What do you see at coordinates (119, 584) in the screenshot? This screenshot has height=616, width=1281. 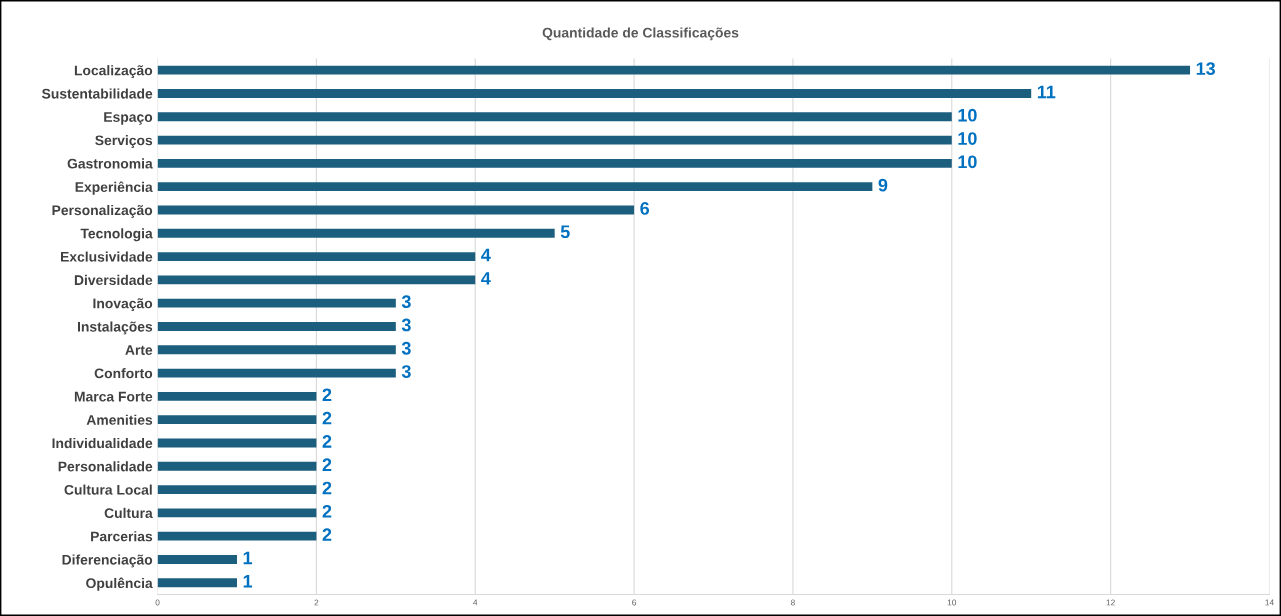 I see `y-tick-label: Opulência` at bounding box center [119, 584].